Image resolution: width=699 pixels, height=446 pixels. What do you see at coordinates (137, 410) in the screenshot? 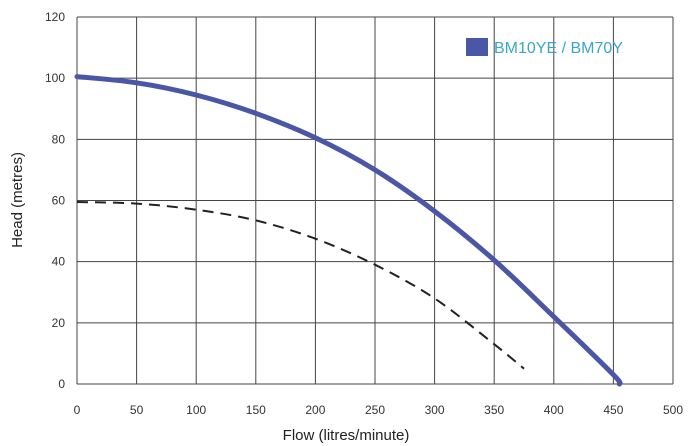
I see `x-tick-label-50: 50` at bounding box center [137, 410].